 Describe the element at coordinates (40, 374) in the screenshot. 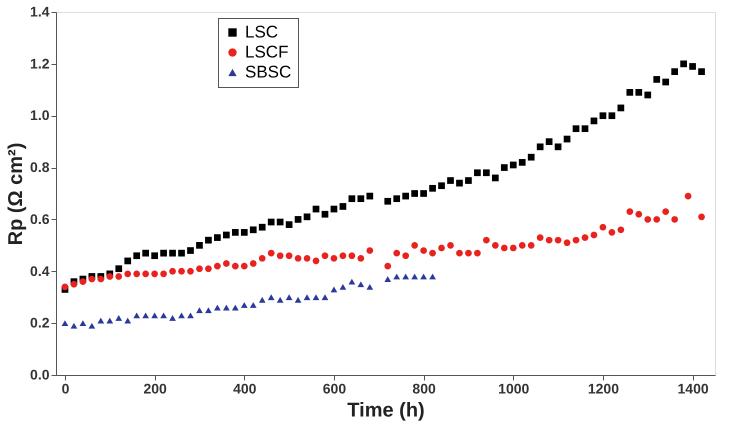

I see `y-tick-label: 0.0` at that location.